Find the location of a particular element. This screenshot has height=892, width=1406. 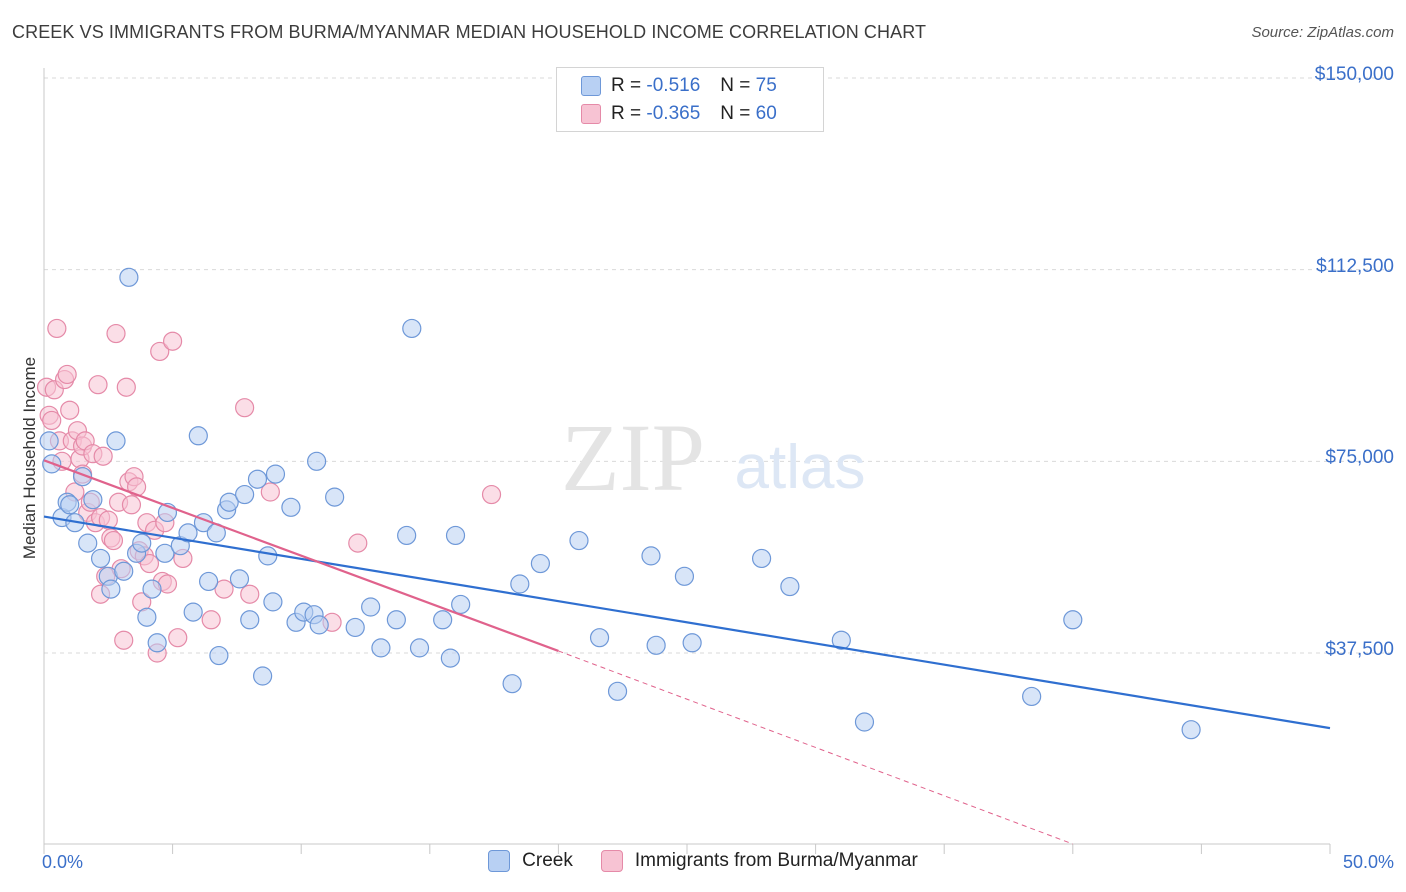

stats-n-value: 75 is located at coordinates (766, 85).